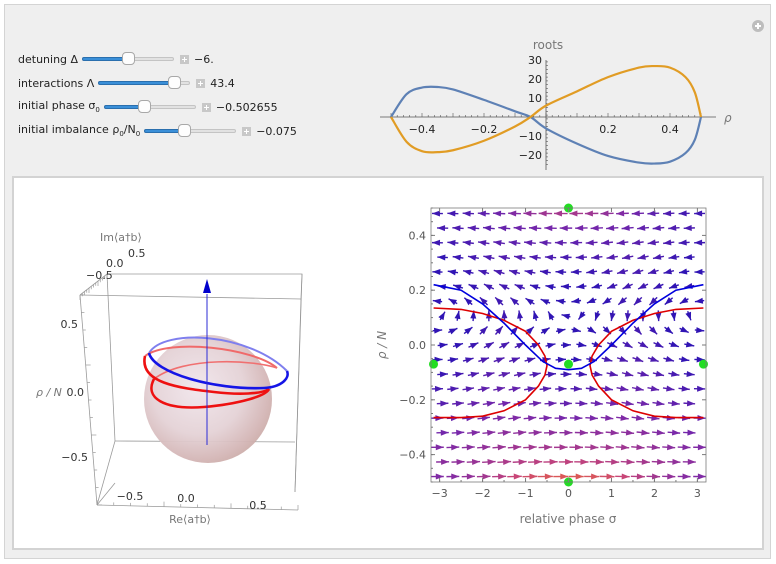 The width and height of the screenshot is (776, 564). I want to click on plus-circle-icon, so click(758, 26).